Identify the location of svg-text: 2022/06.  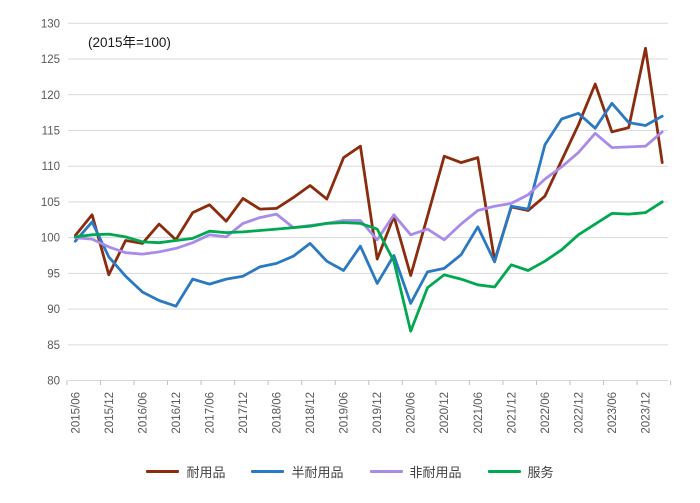
(546, 413).